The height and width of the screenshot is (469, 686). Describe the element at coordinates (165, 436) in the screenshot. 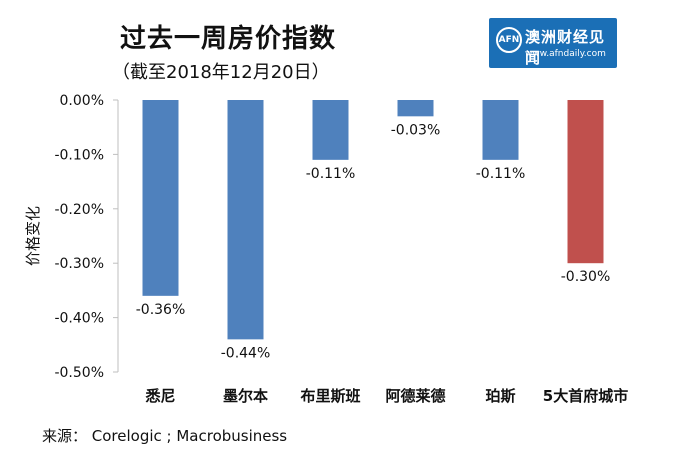

I see `source-note: 来源： Corelogic ; Macrobusiness` at that location.